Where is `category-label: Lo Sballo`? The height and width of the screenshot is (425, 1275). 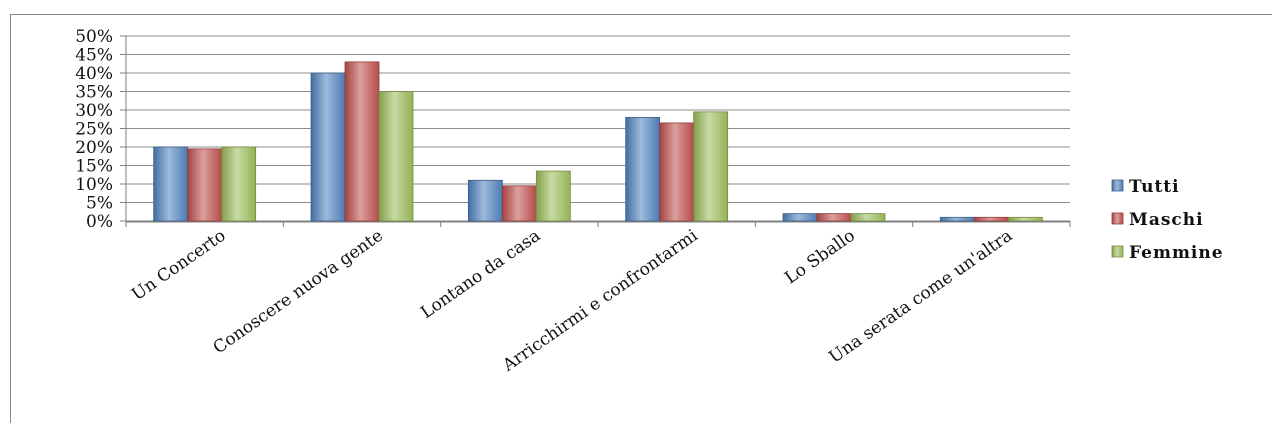
category-label: Lo Sballo is located at coordinates (820, 257).